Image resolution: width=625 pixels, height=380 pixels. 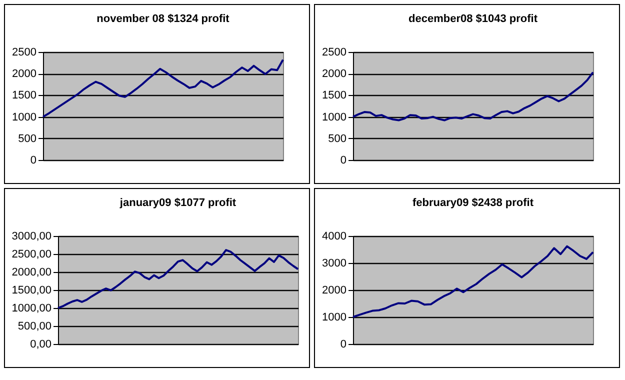 What do you see at coordinates (32, 236) in the screenshot?
I see `y-tick-label: 3000,00` at bounding box center [32, 236].